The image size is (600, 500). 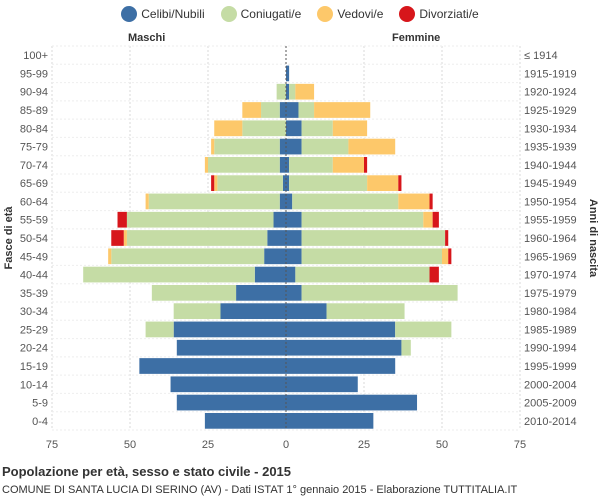 I want to click on legend-label-coniugati: Coniugati/e, so click(x=271, y=14).